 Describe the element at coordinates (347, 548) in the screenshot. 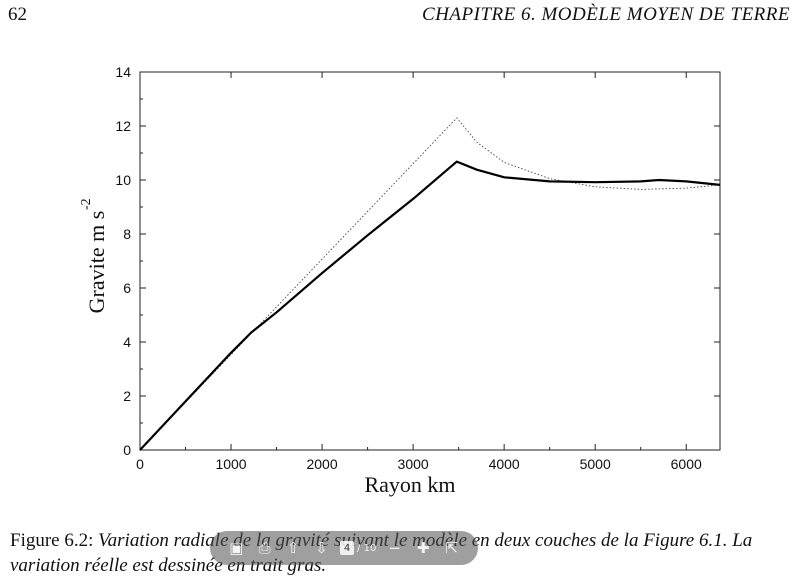

I see `current-page-field: 4` at that location.